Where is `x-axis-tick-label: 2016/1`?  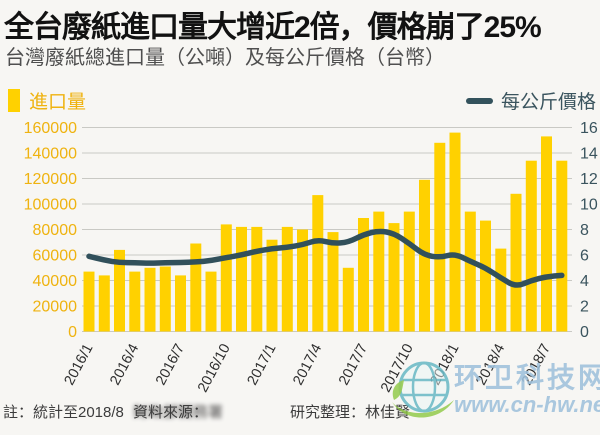 x-axis-tick-label: 2016/1 is located at coordinates (79, 364).